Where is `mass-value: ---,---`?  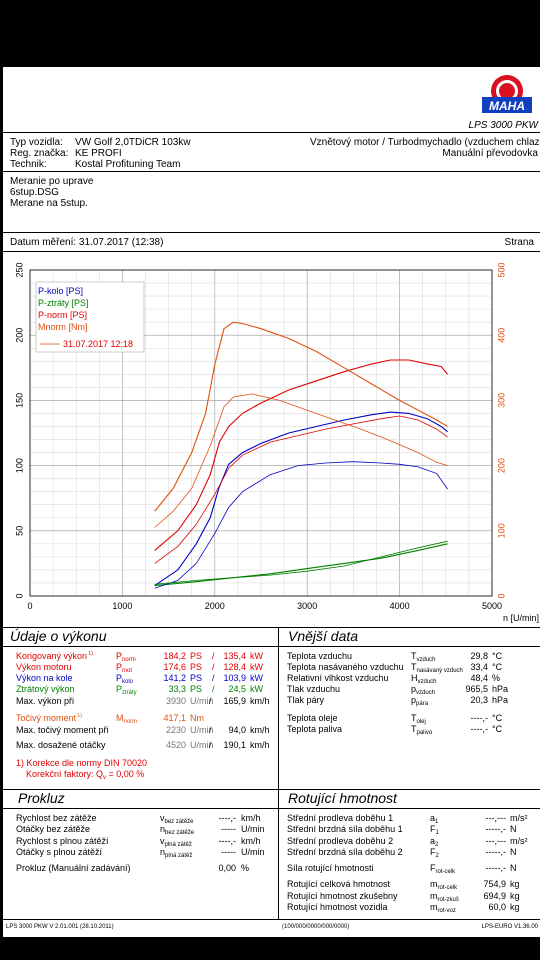 mass-value: ---,--- is located at coordinates (495, 841).